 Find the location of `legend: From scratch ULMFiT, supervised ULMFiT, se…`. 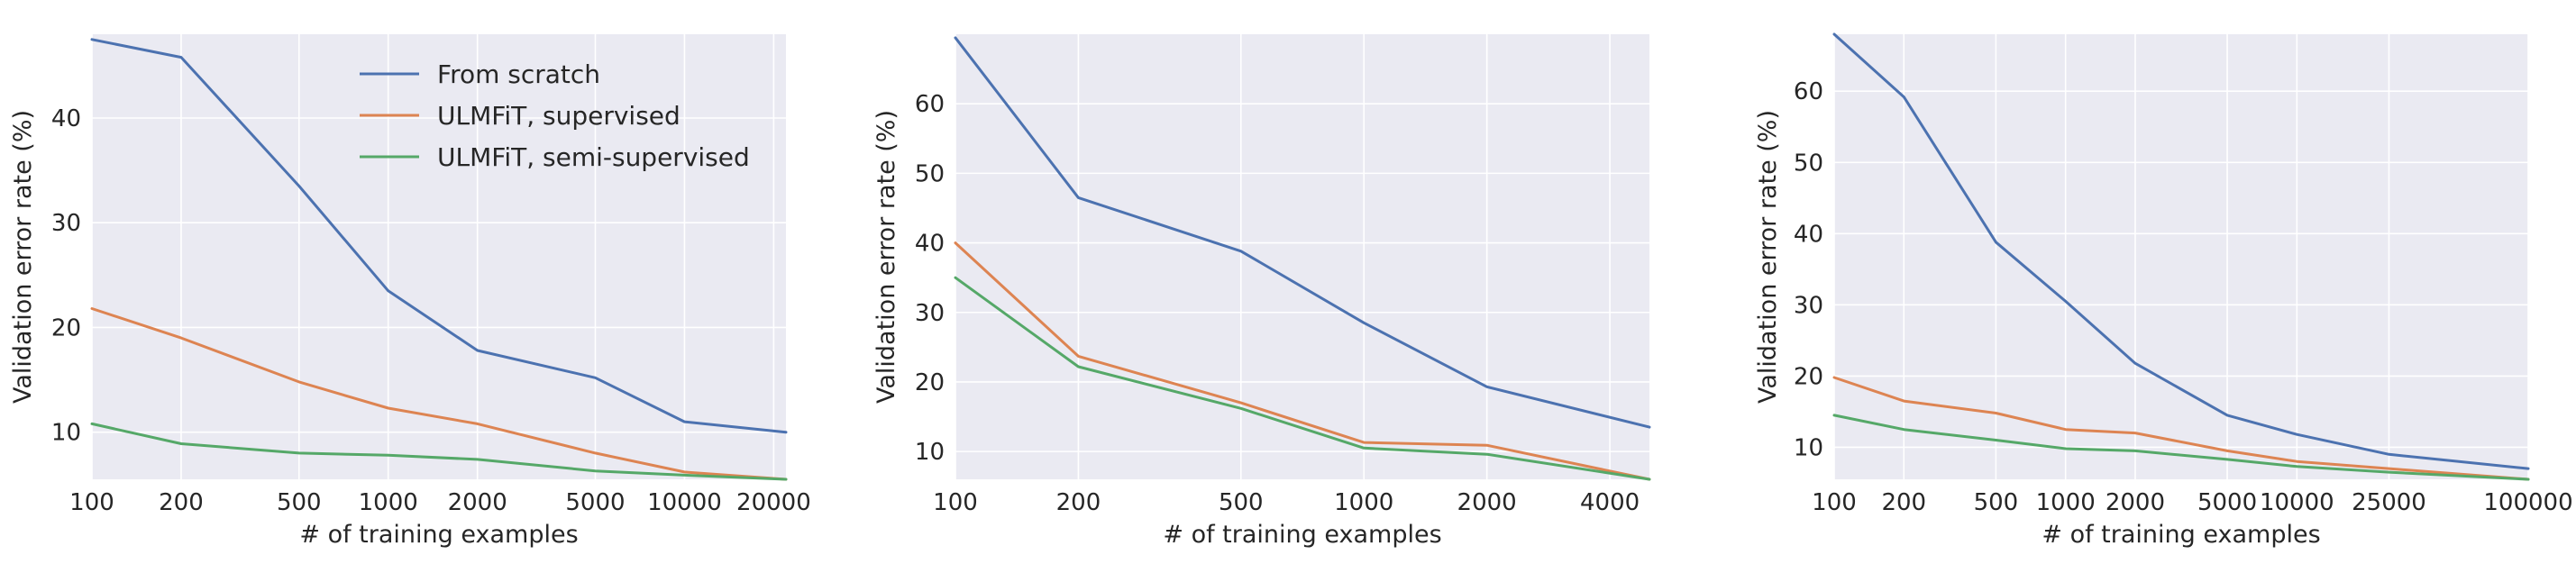

legend: From scratch ULMFiT, supervised ULMFiT, se… is located at coordinates (555, 116).